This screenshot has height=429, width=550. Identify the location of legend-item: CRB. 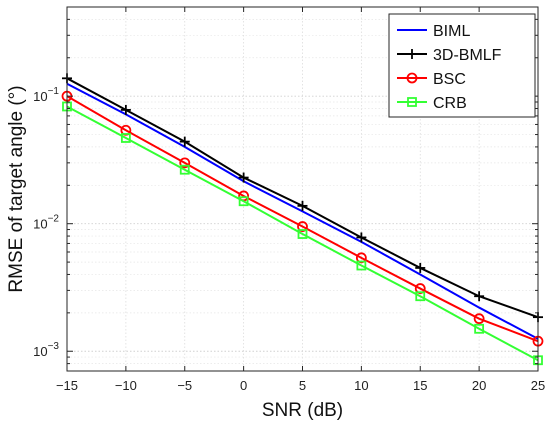
(432, 103).